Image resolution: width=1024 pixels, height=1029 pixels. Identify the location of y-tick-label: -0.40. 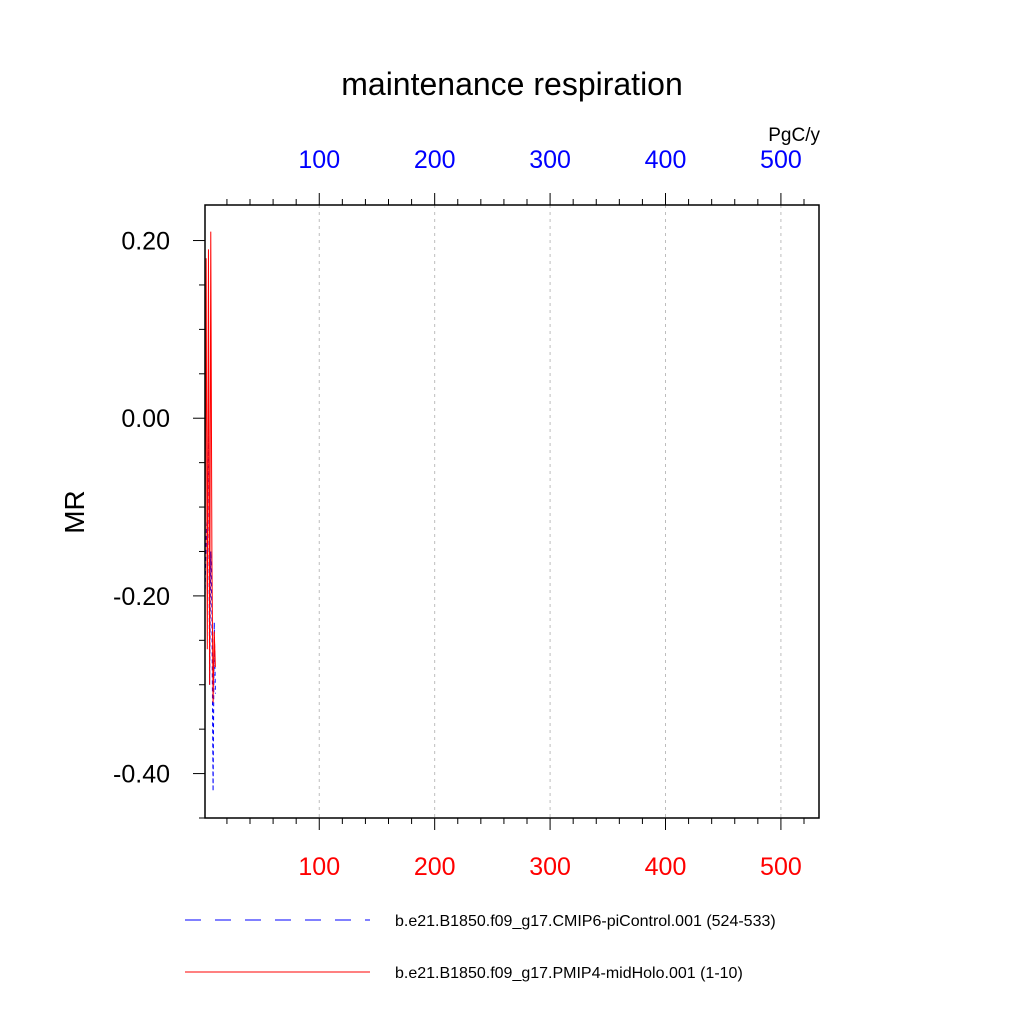
(141, 775).